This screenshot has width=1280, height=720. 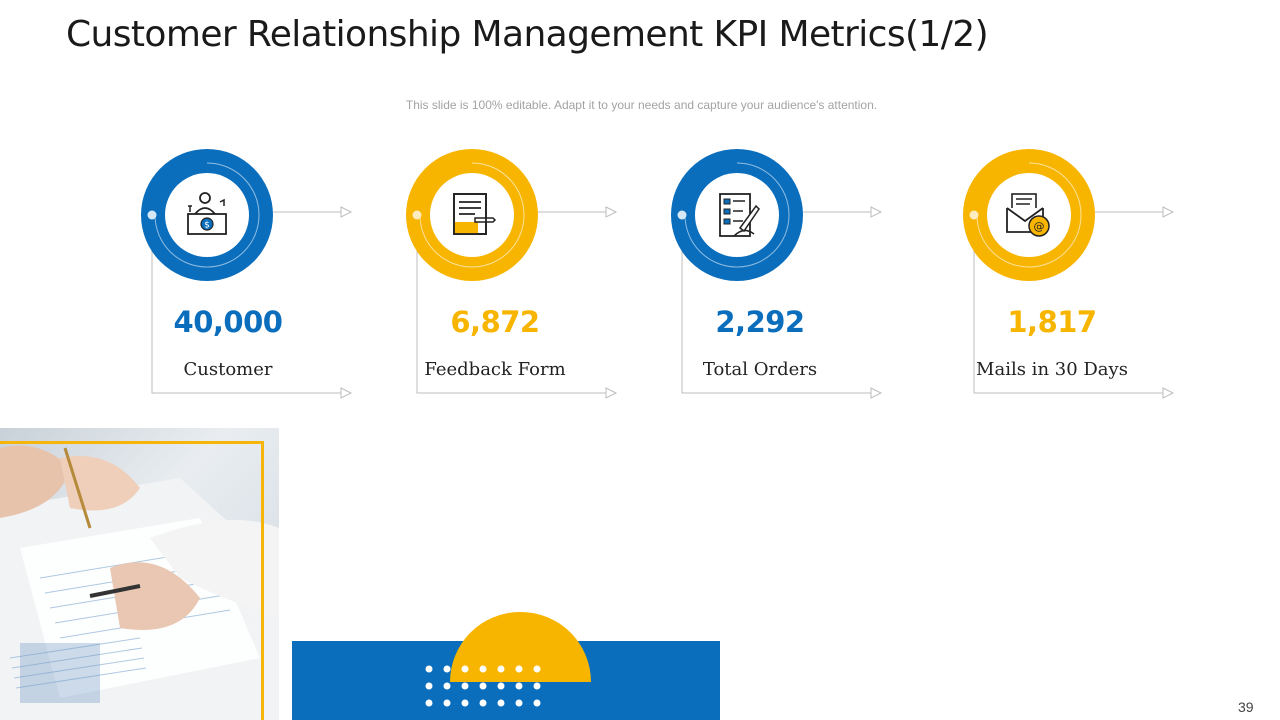 What do you see at coordinates (760, 369) in the screenshot?
I see `kpi-label: Total Orders` at bounding box center [760, 369].